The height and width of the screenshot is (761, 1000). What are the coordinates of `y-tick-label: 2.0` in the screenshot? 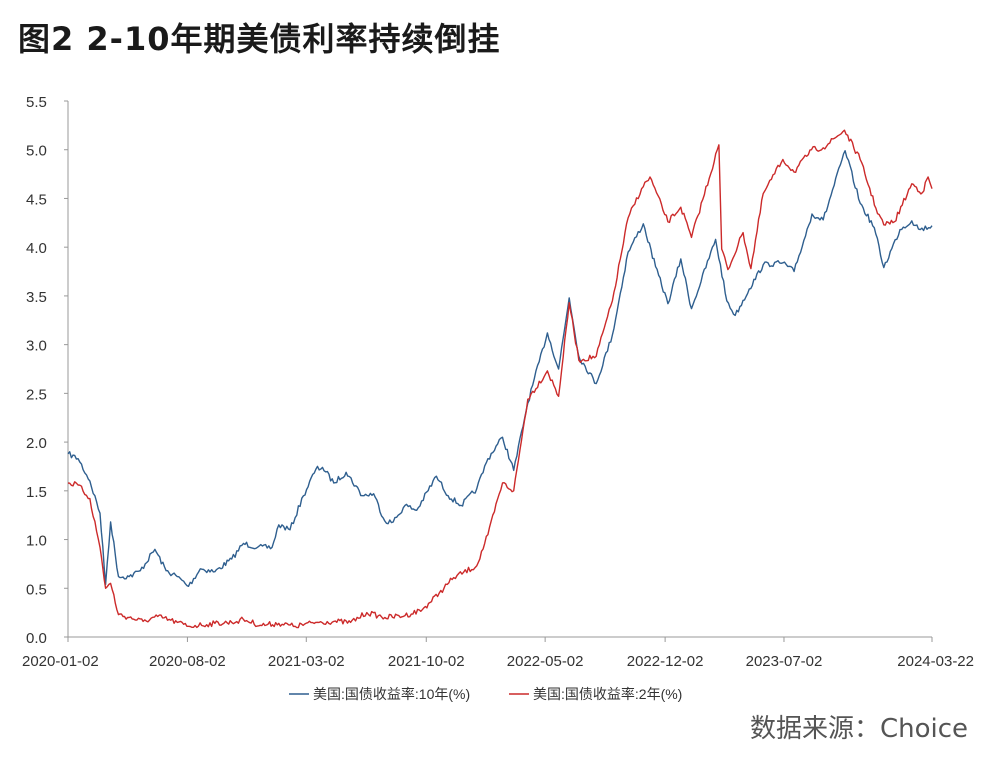 It's located at (36, 443).